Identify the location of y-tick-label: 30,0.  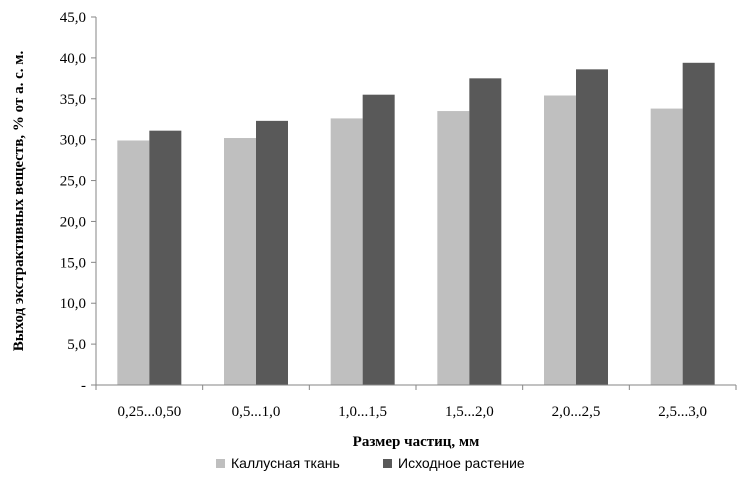
(73, 141).